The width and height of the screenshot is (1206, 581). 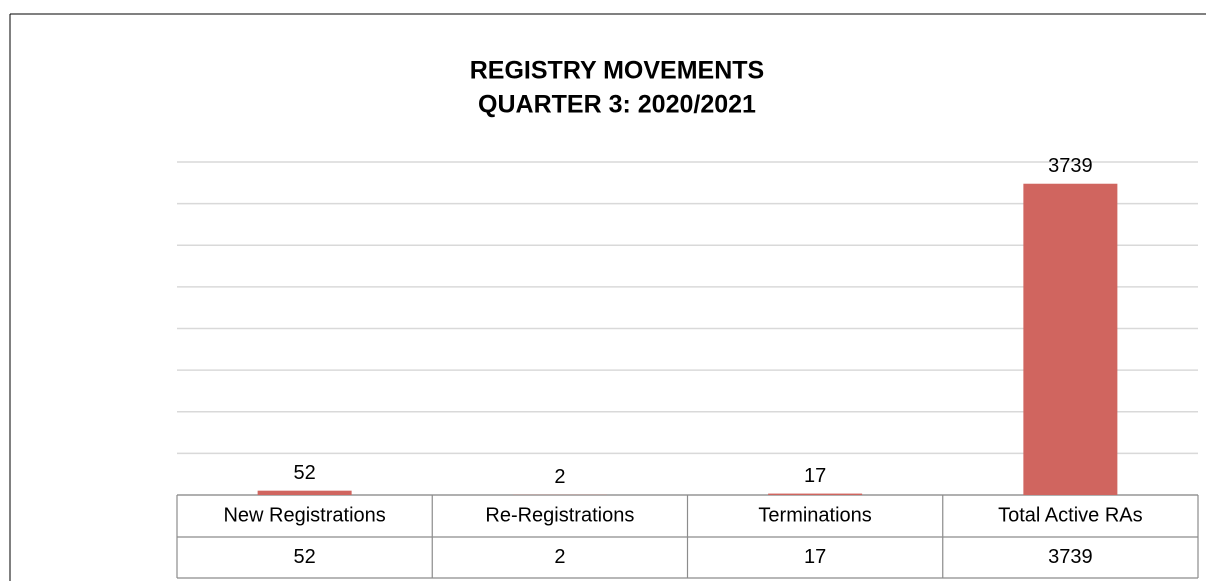 I want to click on table-value: 52, so click(x=305, y=557).